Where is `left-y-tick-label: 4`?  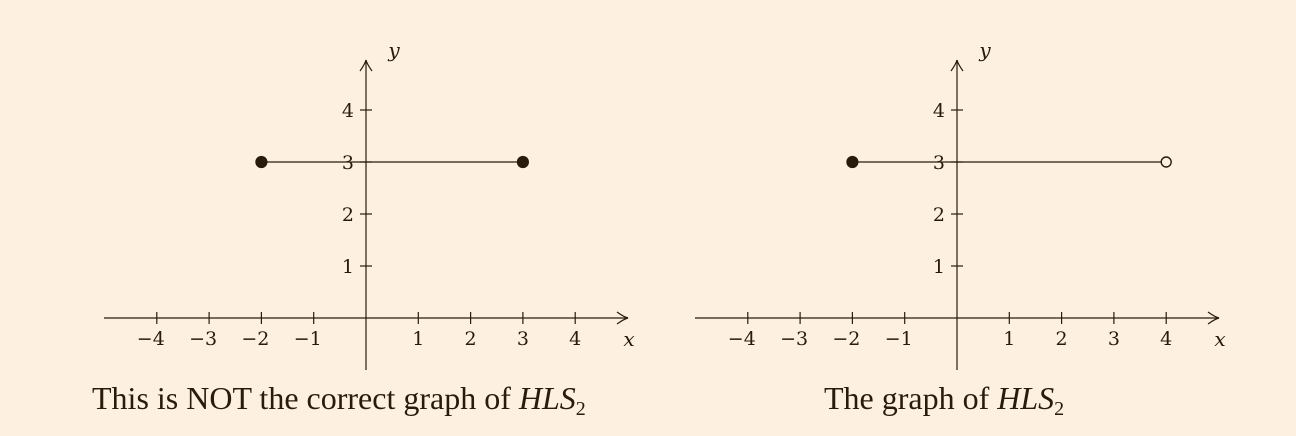 left-y-tick-label: 4 is located at coordinates (348, 111).